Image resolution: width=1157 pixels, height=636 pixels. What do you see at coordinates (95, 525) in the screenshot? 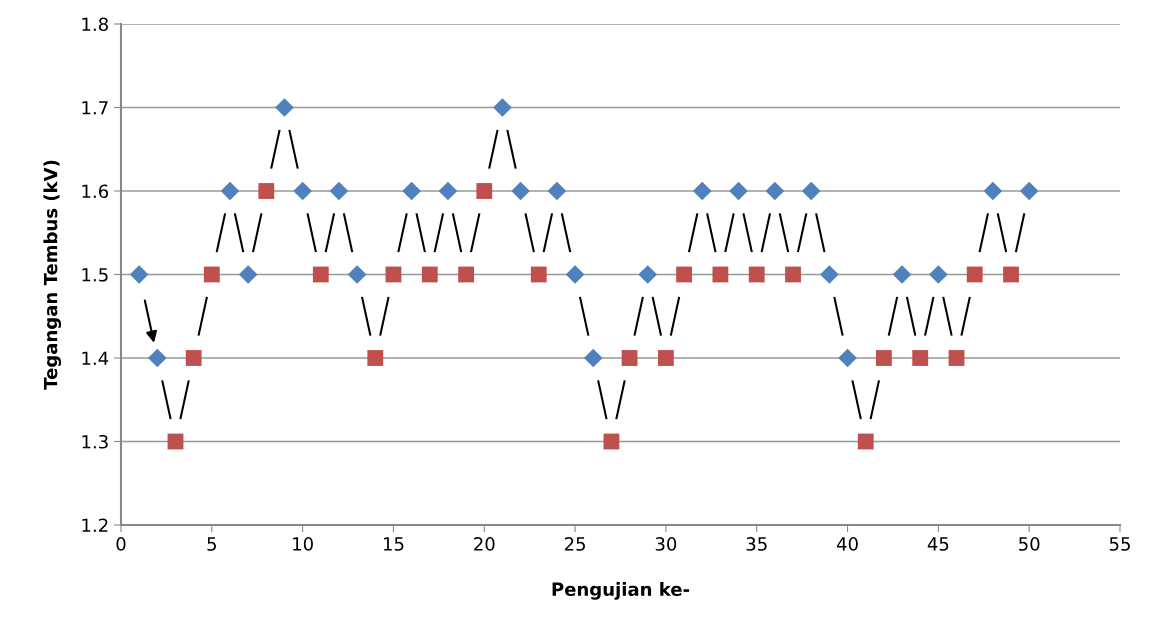
I see `y-tick-label: 1.2` at bounding box center [95, 525].